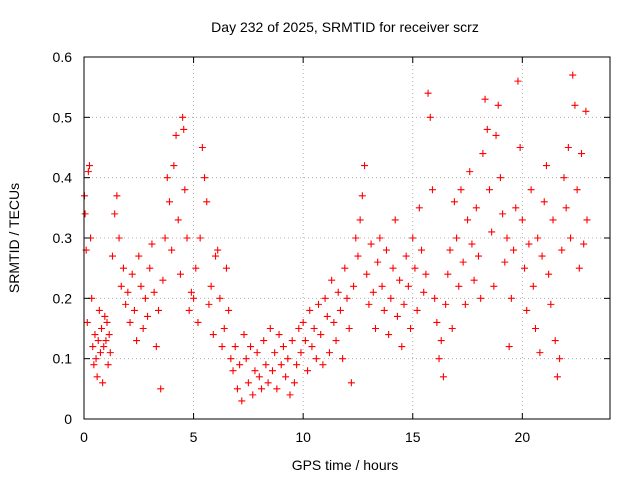 The image size is (640, 480). What do you see at coordinates (63, 359) in the screenshot?
I see `y-tick-label: 0.1` at bounding box center [63, 359].